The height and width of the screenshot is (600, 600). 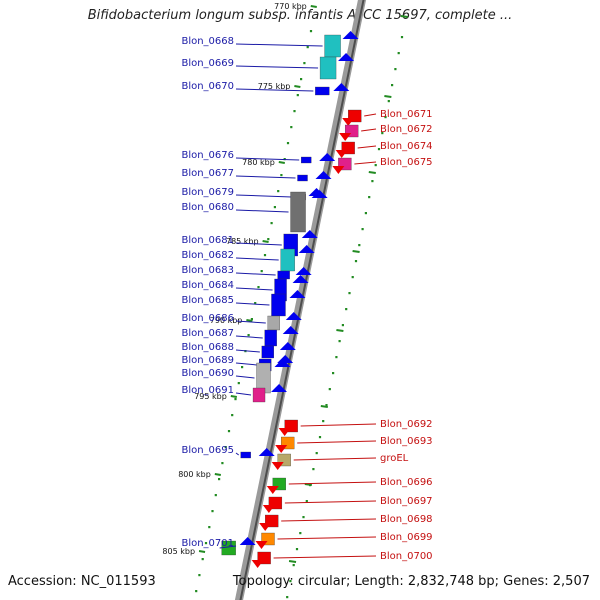 What do you see at coordinates (309, 166) in the screenshot?
I see `tick-mark: 780 kbp` at bounding box center [309, 166].